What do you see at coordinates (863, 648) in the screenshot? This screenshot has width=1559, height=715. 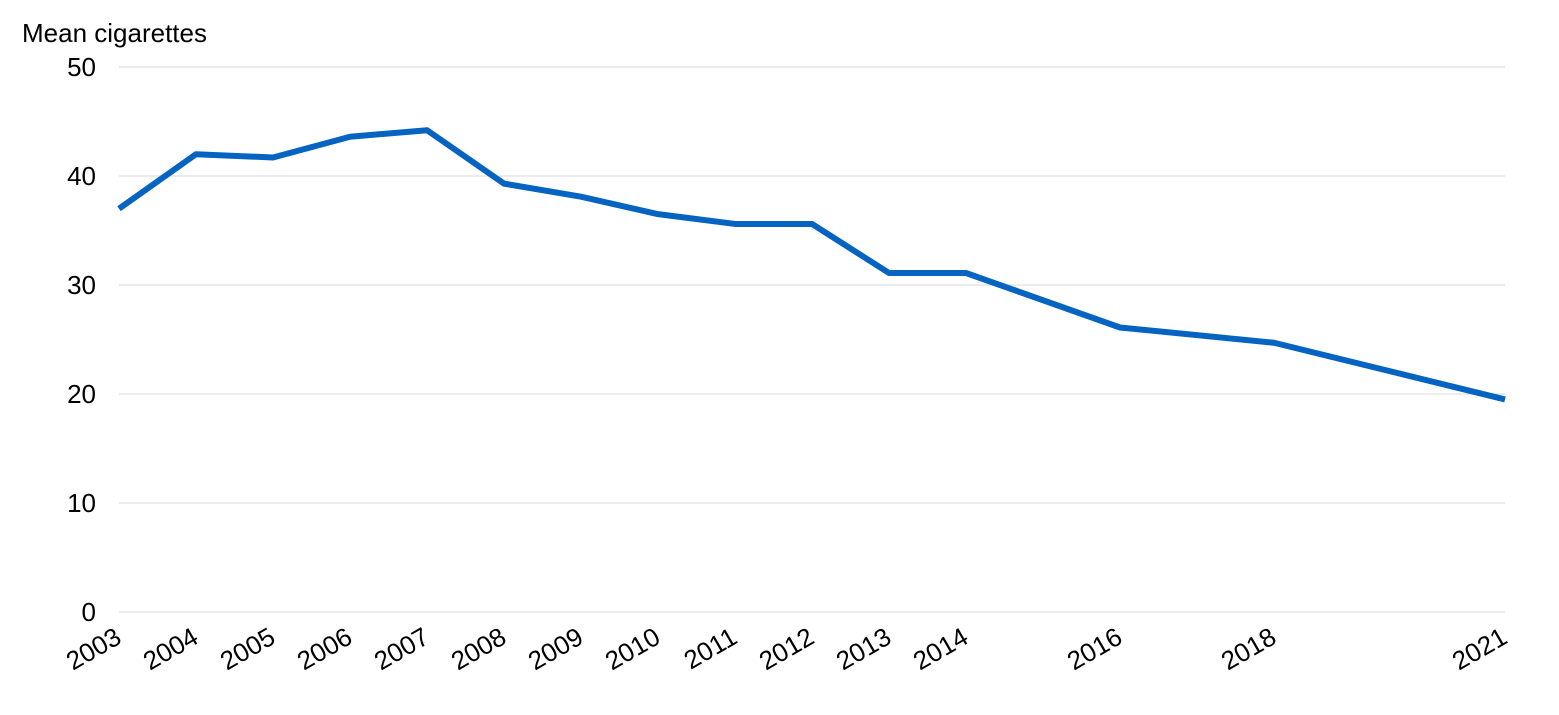 I see `x-tick-label: 2013` at bounding box center [863, 648].